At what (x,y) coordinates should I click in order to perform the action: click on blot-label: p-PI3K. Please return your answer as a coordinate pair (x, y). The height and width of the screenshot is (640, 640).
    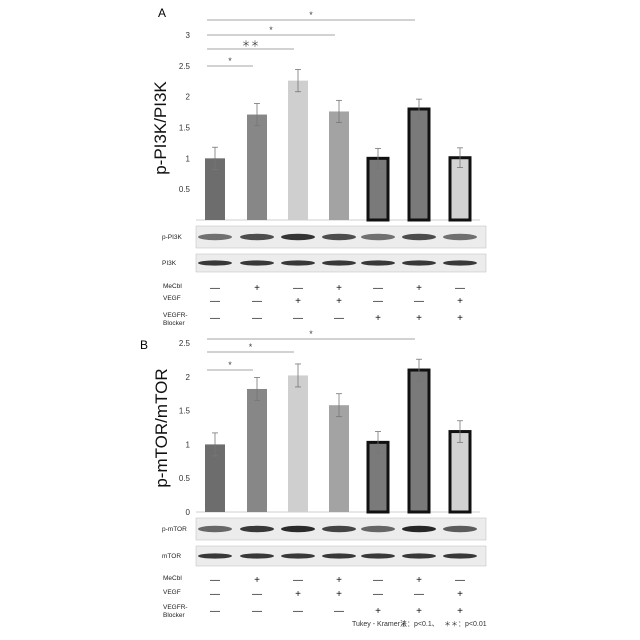
    Looking at the image, I should click on (172, 237).